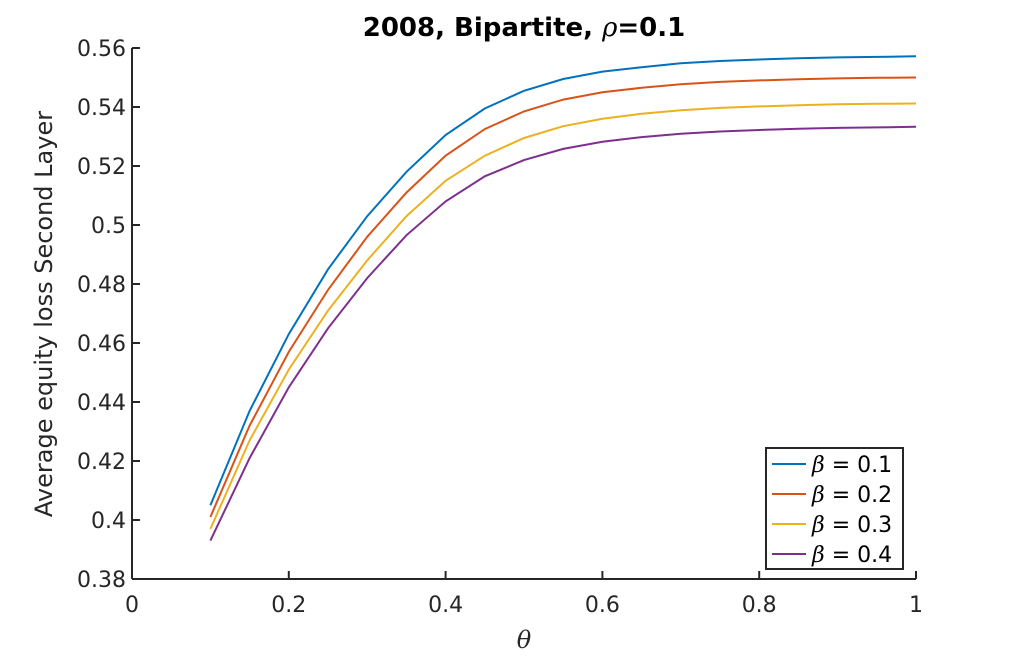  I want to click on legend-label-2: β = 0.2, so click(851, 495).